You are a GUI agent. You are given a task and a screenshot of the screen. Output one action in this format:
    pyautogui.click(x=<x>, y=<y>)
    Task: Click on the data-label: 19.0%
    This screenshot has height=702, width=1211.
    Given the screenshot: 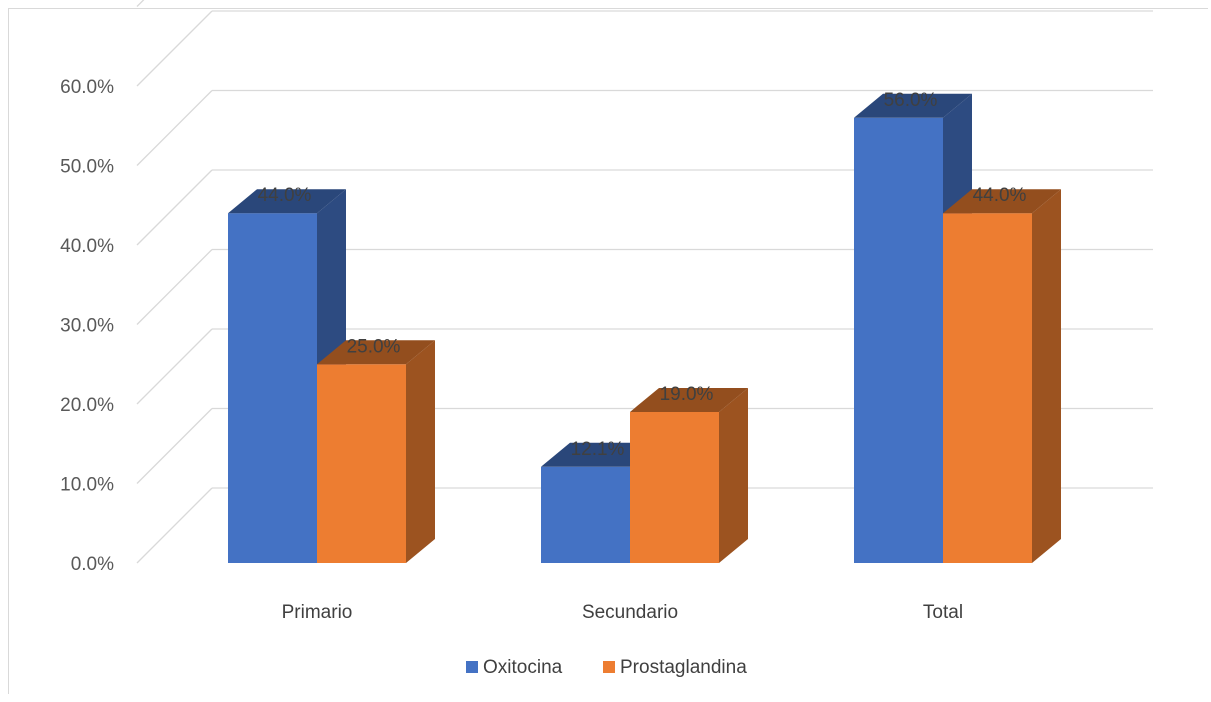 What is the action you would take?
    pyautogui.click(x=687, y=394)
    